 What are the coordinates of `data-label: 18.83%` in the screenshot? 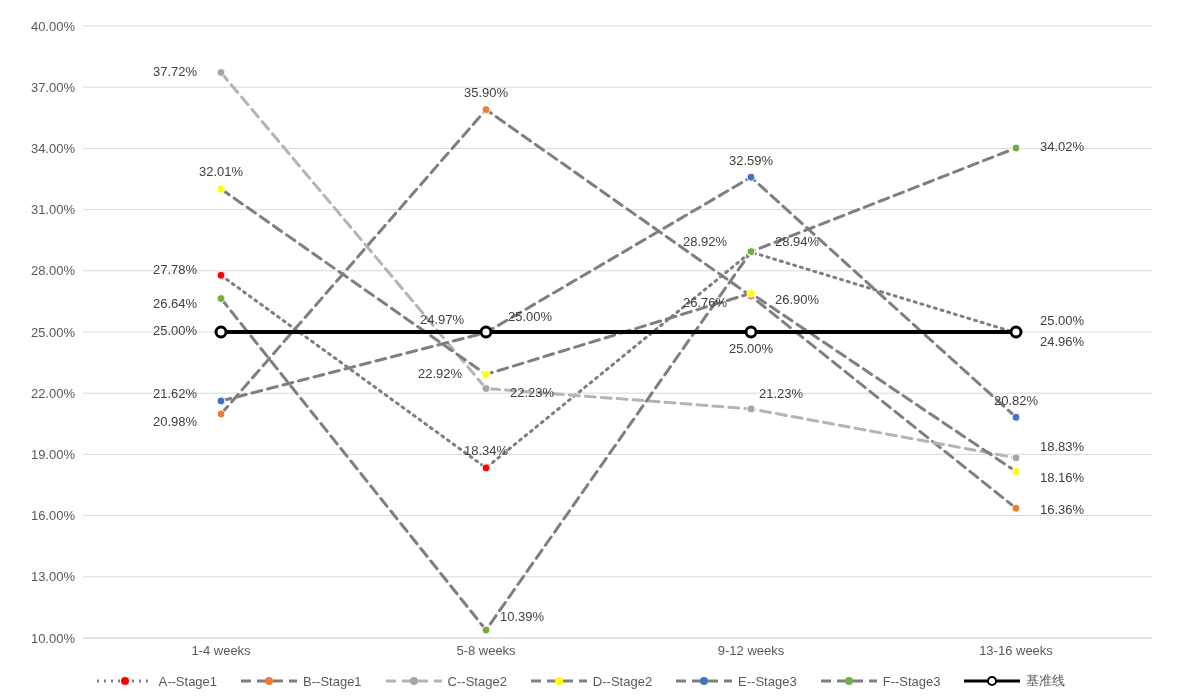 It's located at (1062, 447).